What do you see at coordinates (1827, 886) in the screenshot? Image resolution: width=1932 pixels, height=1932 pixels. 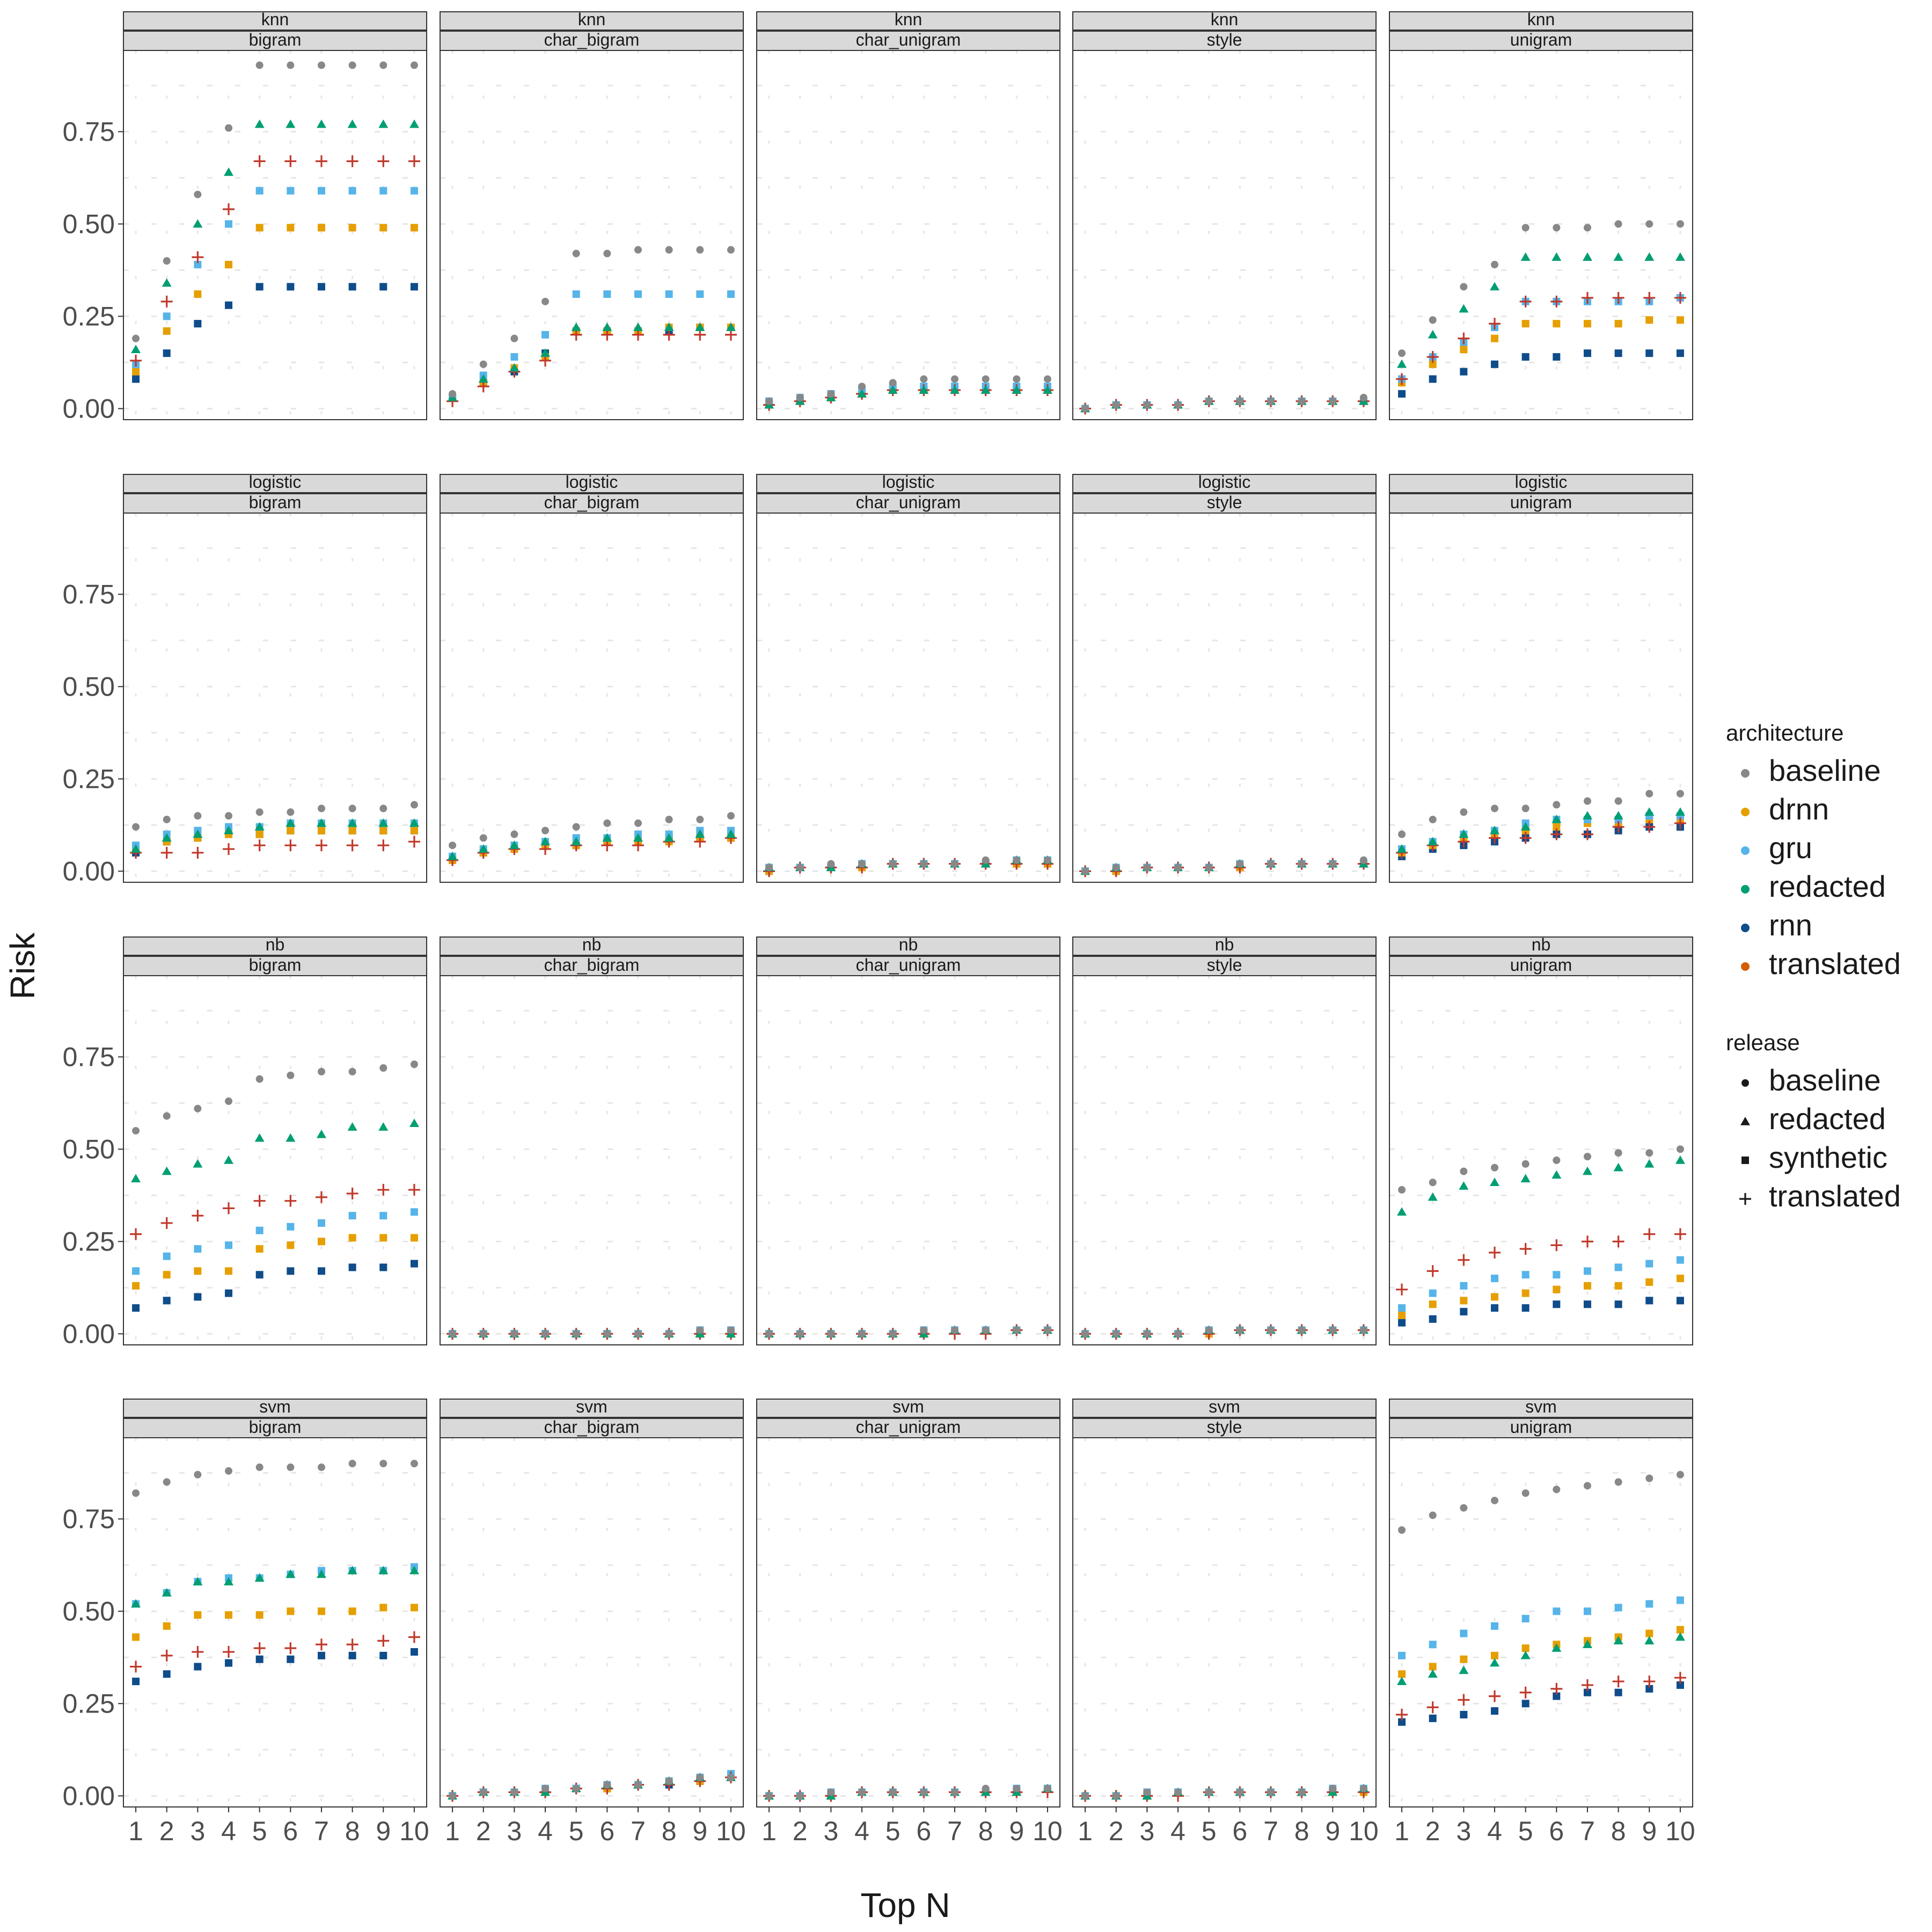 I see `legend-label: redacted` at bounding box center [1827, 886].